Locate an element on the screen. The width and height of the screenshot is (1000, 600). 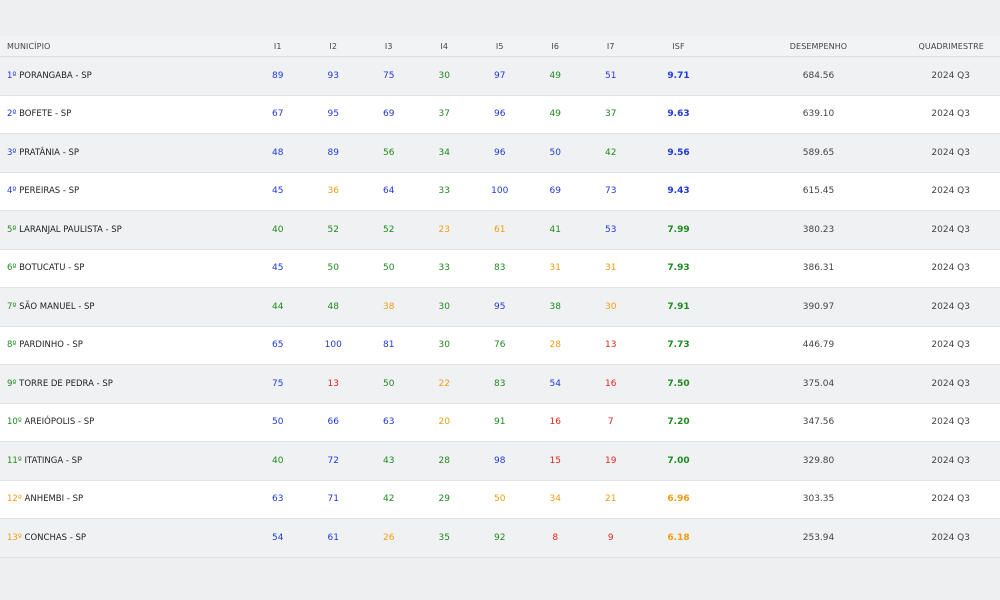
col-quadrimestre: QUADRIMESTRE is located at coordinates (951, 46).